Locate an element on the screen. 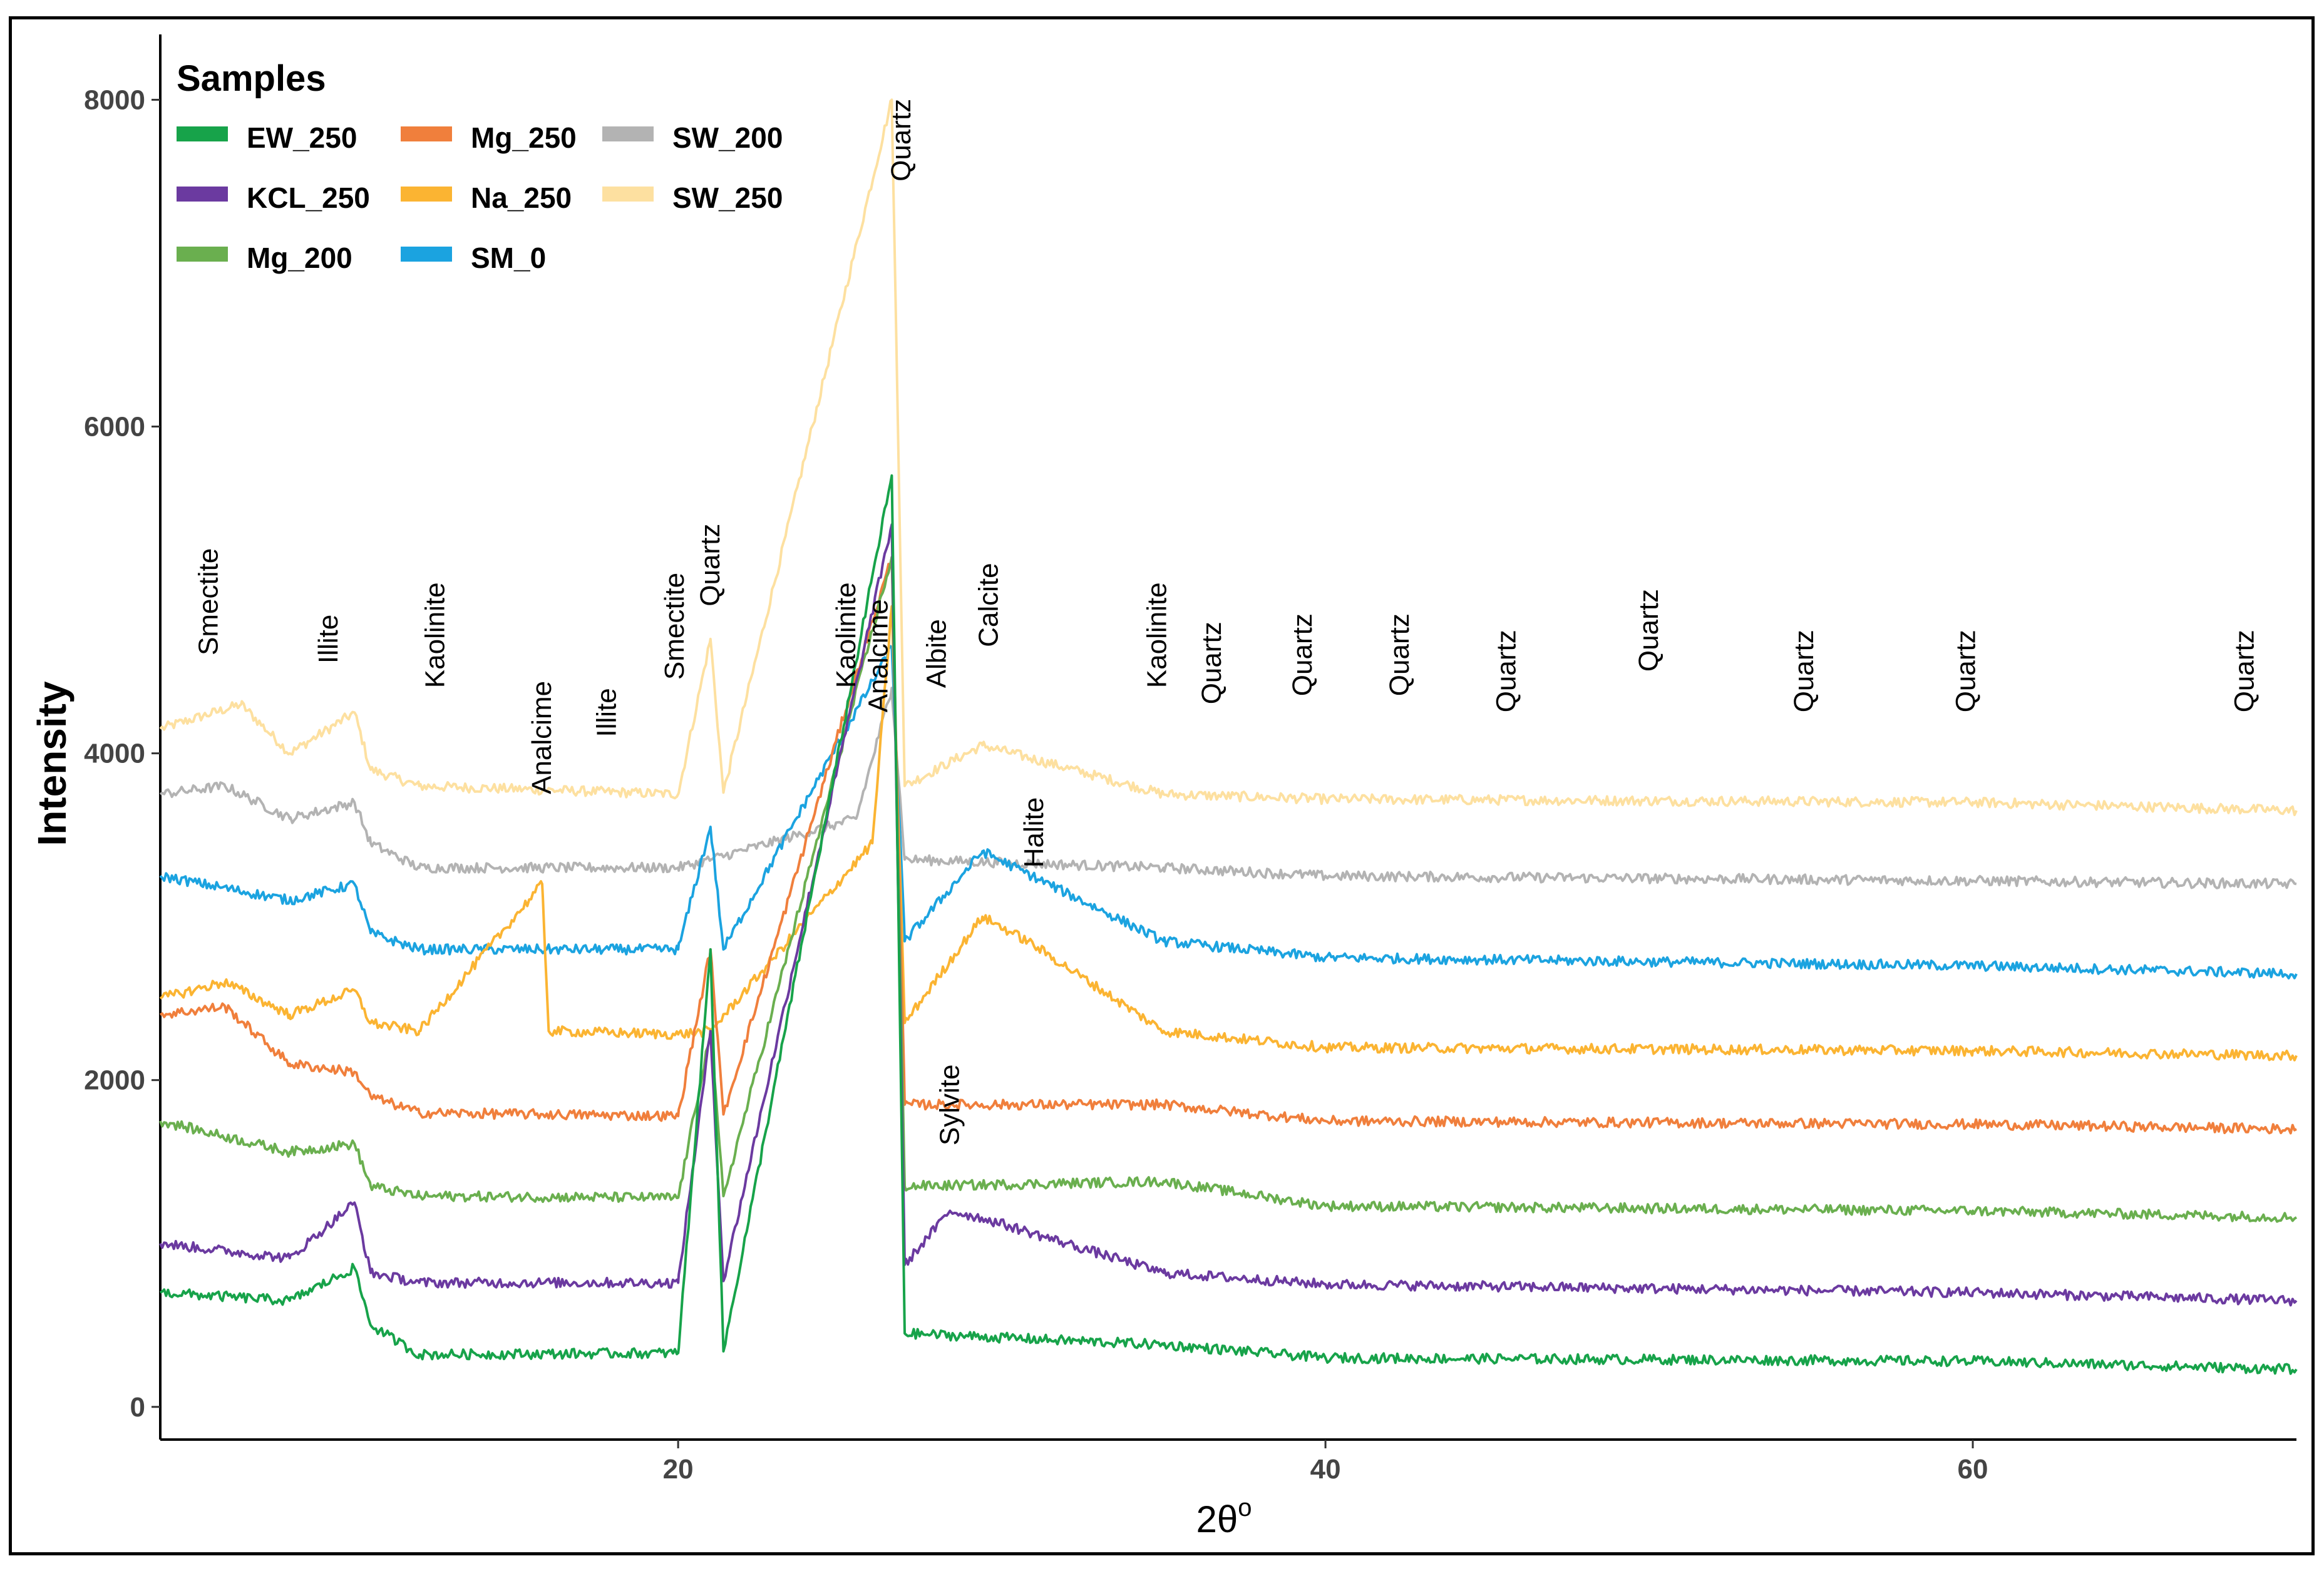  y-tick-label: 2000 is located at coordinates (114, 1080).